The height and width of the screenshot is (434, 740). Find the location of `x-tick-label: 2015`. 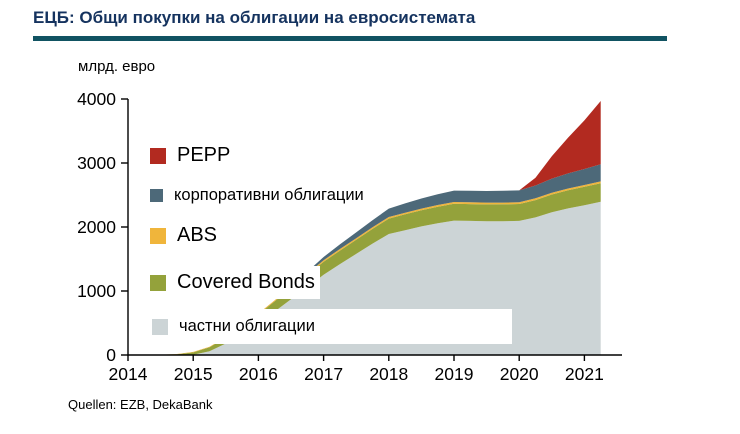

x-tick-label: 2015 is located at coordinates (193, 374).